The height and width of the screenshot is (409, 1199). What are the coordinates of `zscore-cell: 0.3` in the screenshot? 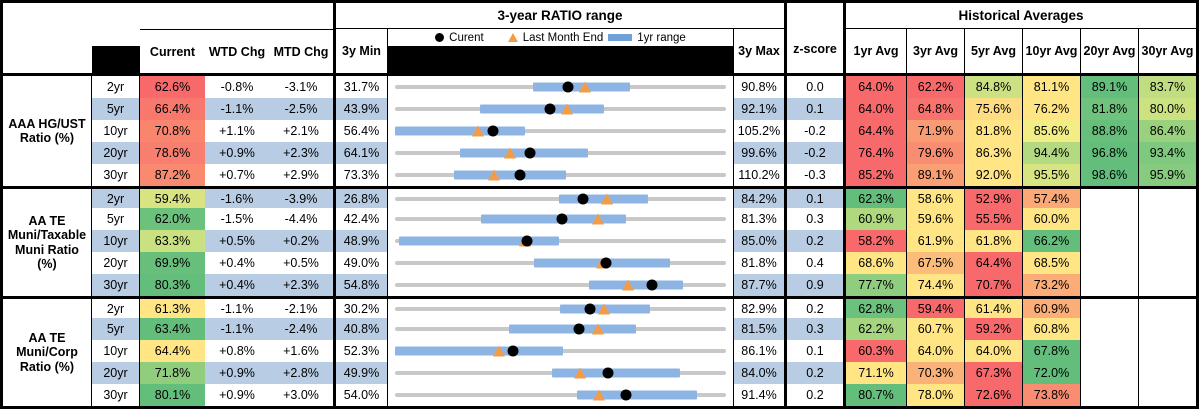 It's located at (816, 219).